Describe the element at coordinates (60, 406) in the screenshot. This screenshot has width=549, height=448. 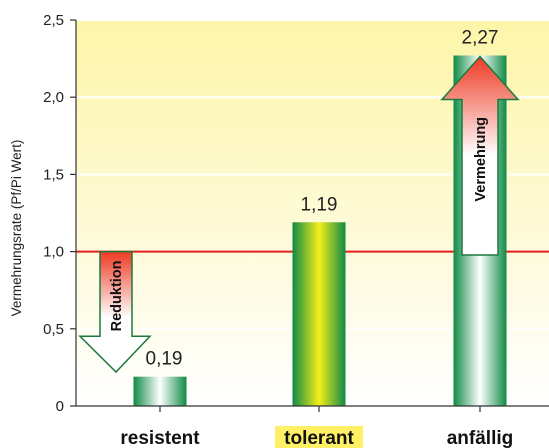
I see `y-tick-label-0: 0` at that location.